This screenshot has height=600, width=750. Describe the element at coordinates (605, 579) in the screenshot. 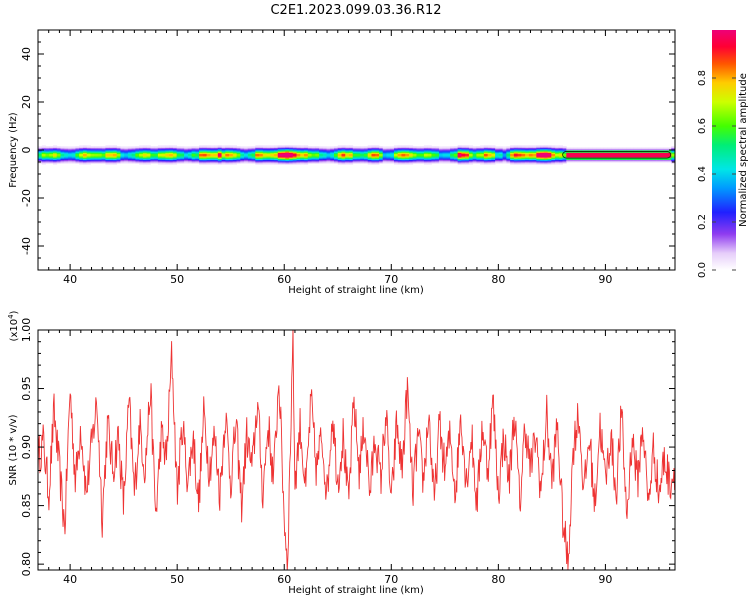

I see `x-tick-label: 90` at that location.